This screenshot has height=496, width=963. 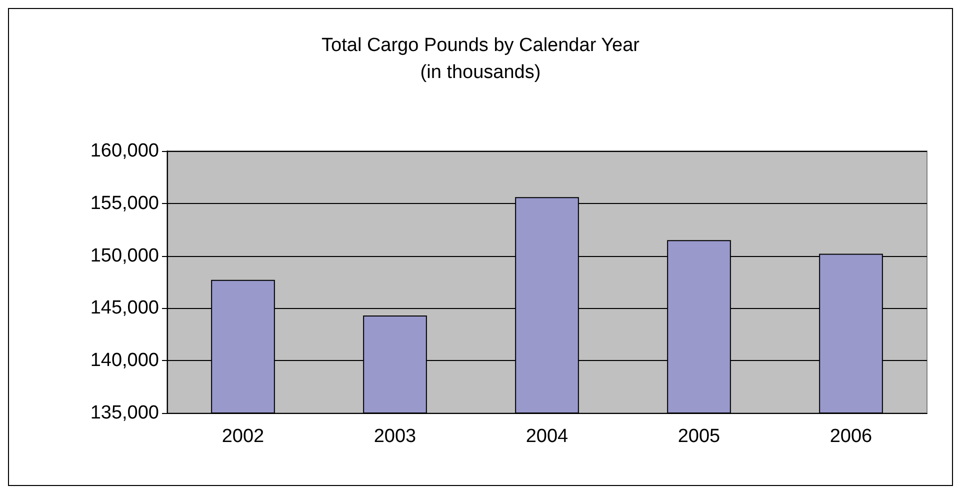 What do you see at coordinates (851, 436) in the screenshot?
I see `x-tick-label: 2006` at bounding box center [851, 436].